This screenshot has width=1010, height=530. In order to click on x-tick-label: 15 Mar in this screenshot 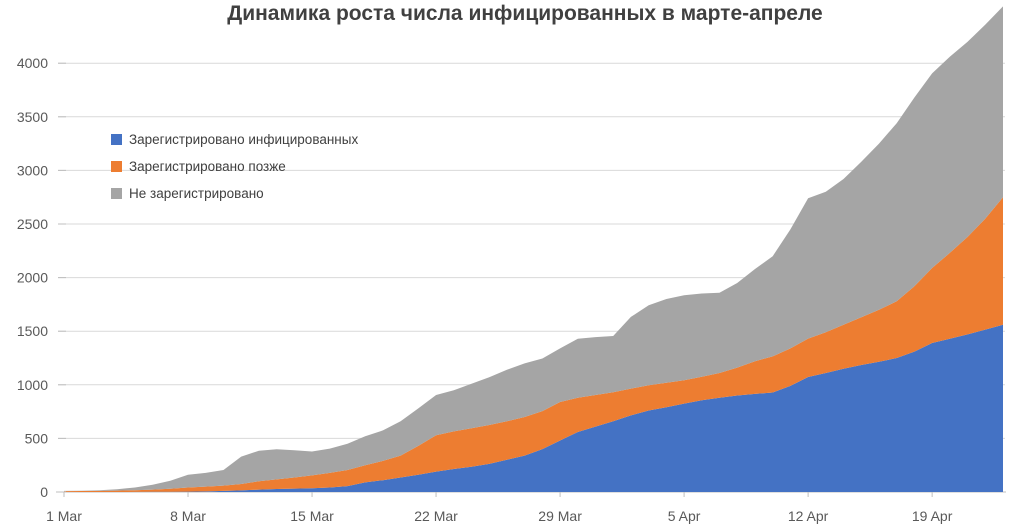, I will do `click(312, 516)`.